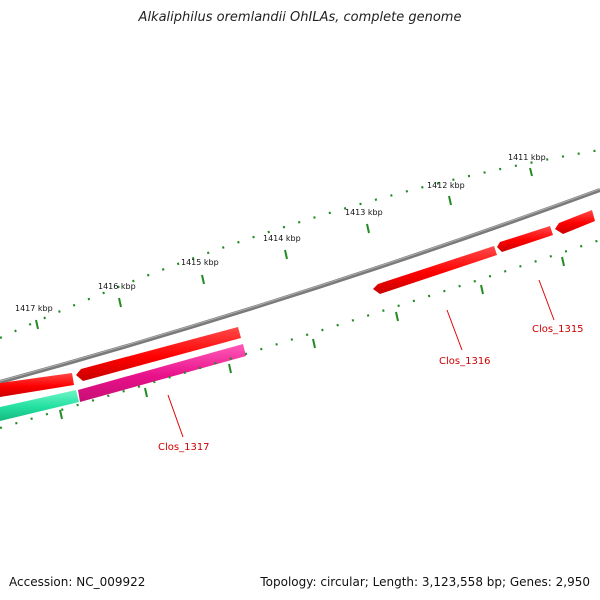 Image resolution: width=600 pixels, height=600 pixels. I want to click on scale-label-1416: 1416 kbp, so click(117, 286).